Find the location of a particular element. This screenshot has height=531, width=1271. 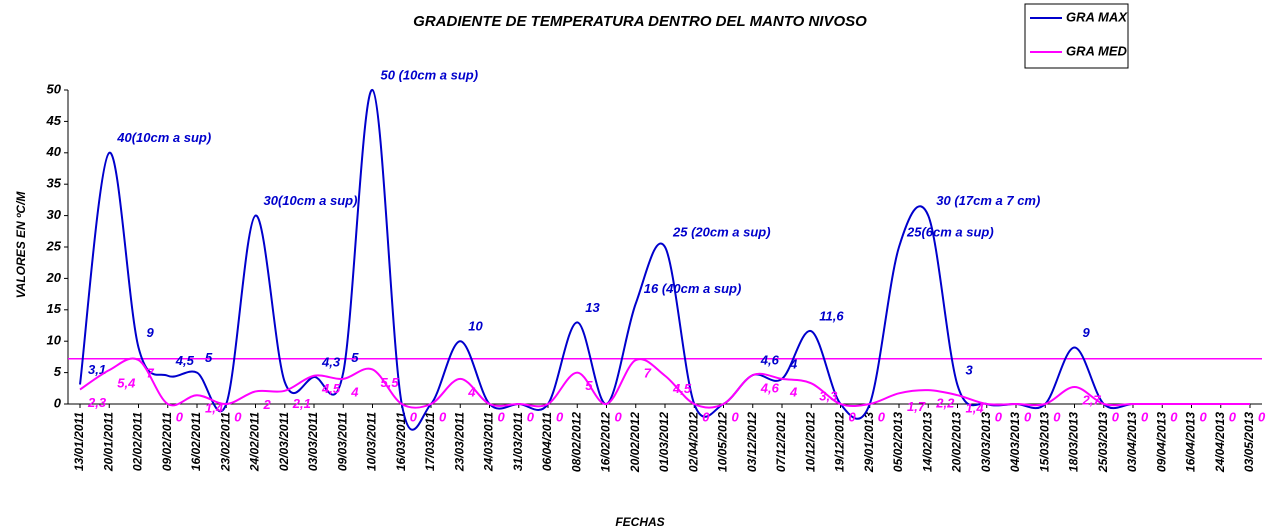

x-tick-label: 14/02/2013 is located at coordinates (927, 442).